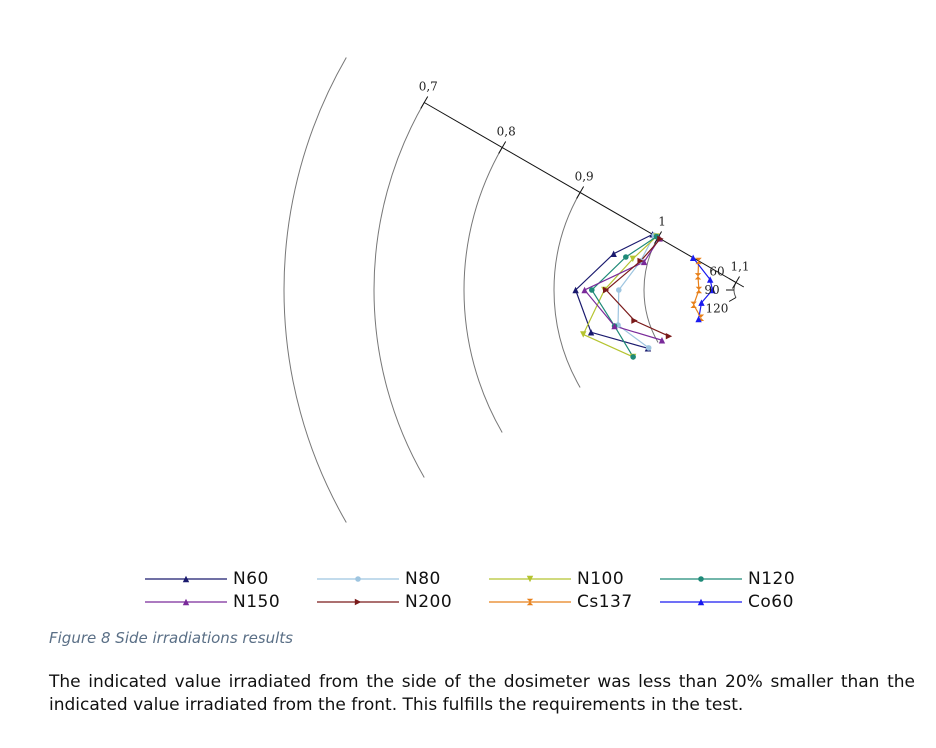 This screenshot has width=936, height=748. What do you see at coordinates (506, 132) in the screenshot?
I see `radial-tick-label: 0,8` at bounding box center [506, 132].